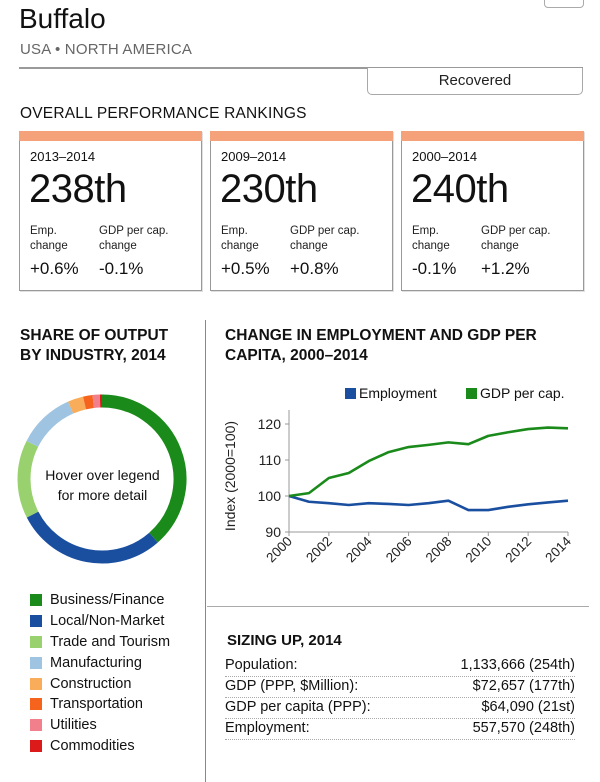 This screenshot has height=782, width=600. I want to click on sizing-label: Population:, so click(261, 665).